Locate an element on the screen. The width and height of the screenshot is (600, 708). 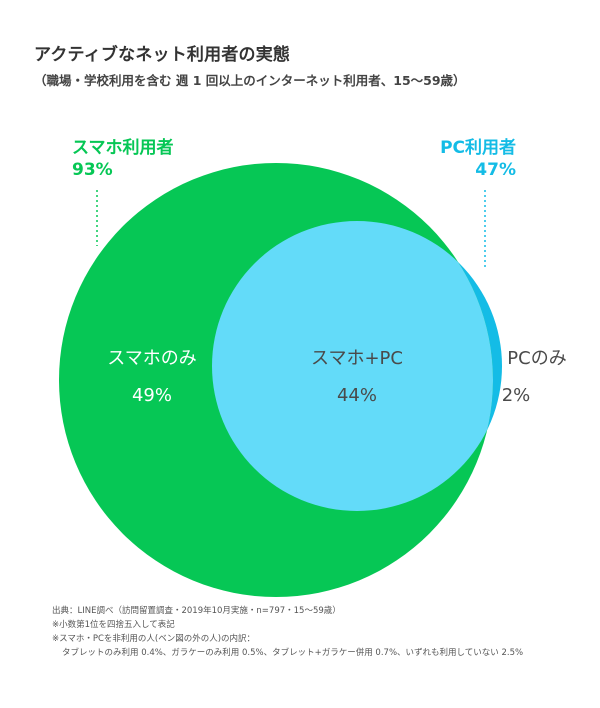
chart-title: アクティブなネット利用者の実態 is located at coordinates (162, 55).